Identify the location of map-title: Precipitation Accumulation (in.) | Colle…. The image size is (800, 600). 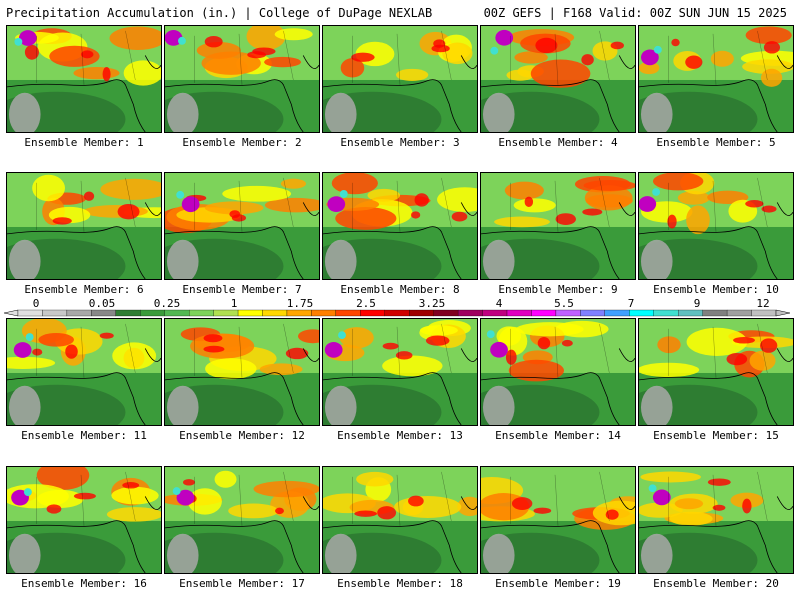
(219, 13).